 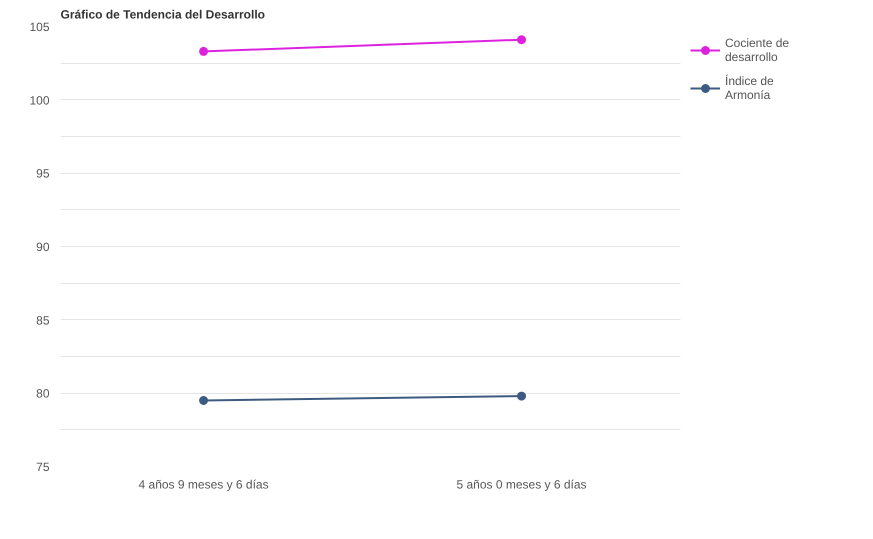 I want to click on y-tick-label: 105, so click(x=39, y=27).